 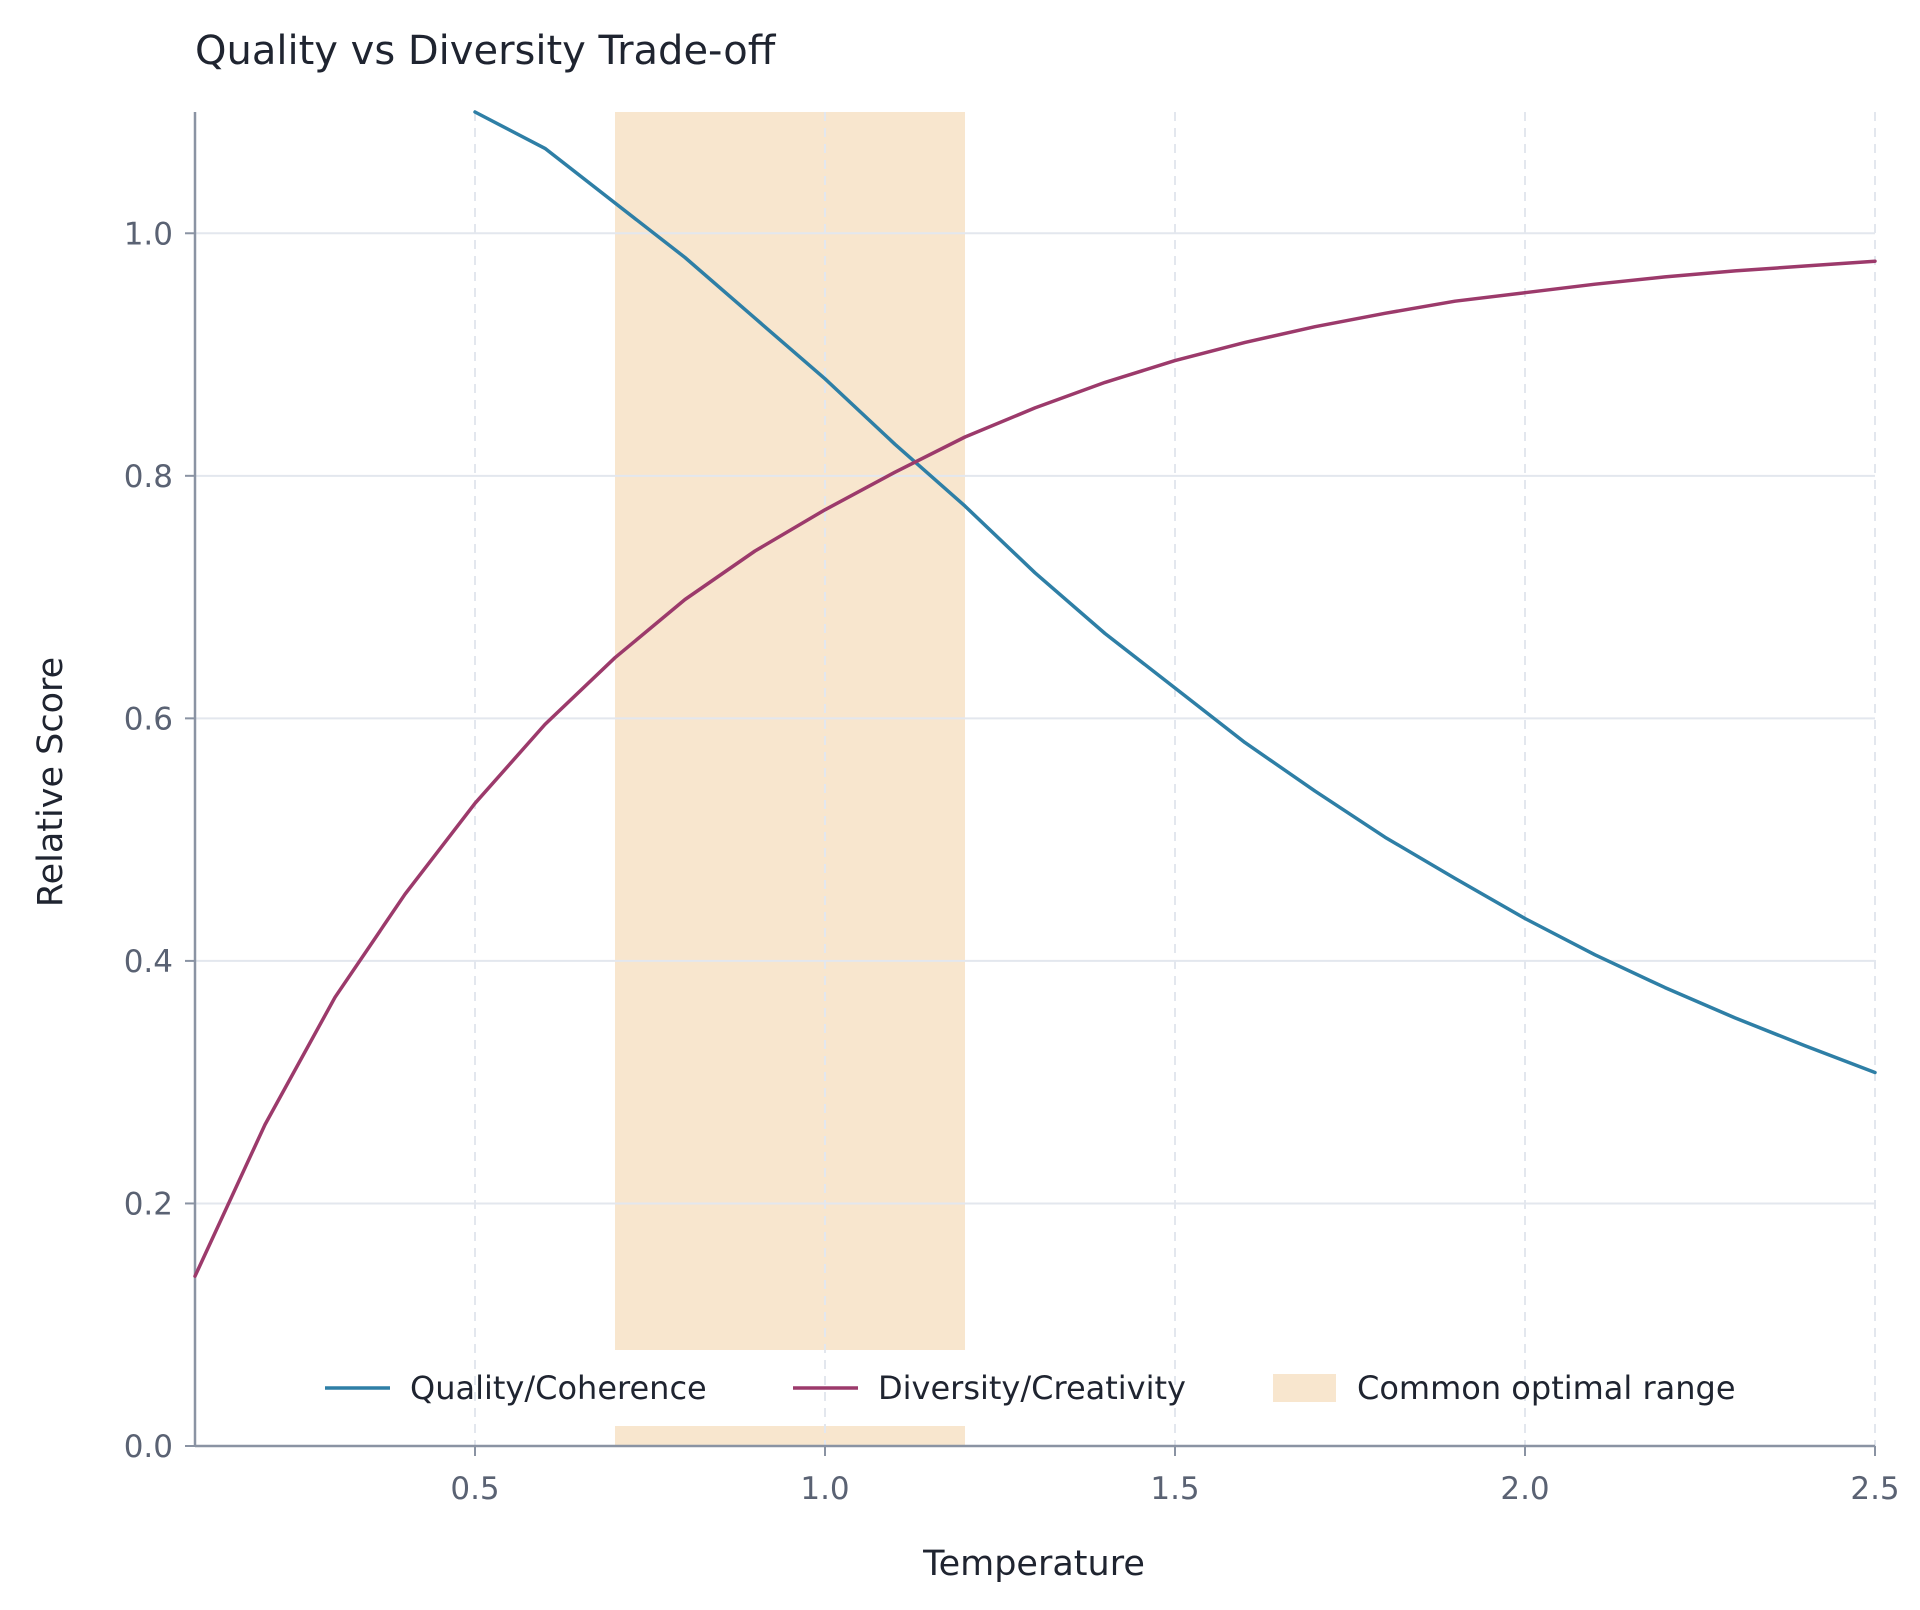 I want to click on y-tick-label: 0.6, so click(x=148, y=719).